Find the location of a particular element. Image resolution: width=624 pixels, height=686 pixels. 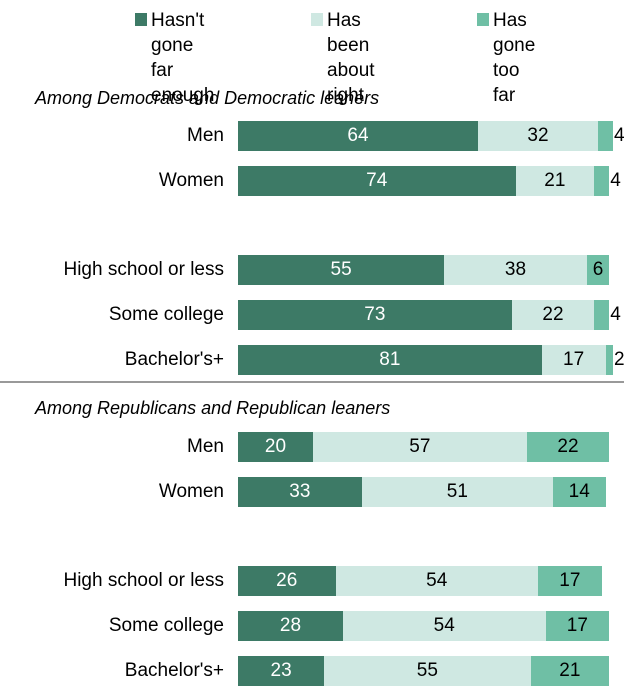

section-divider is located at coordinates (312, 382).